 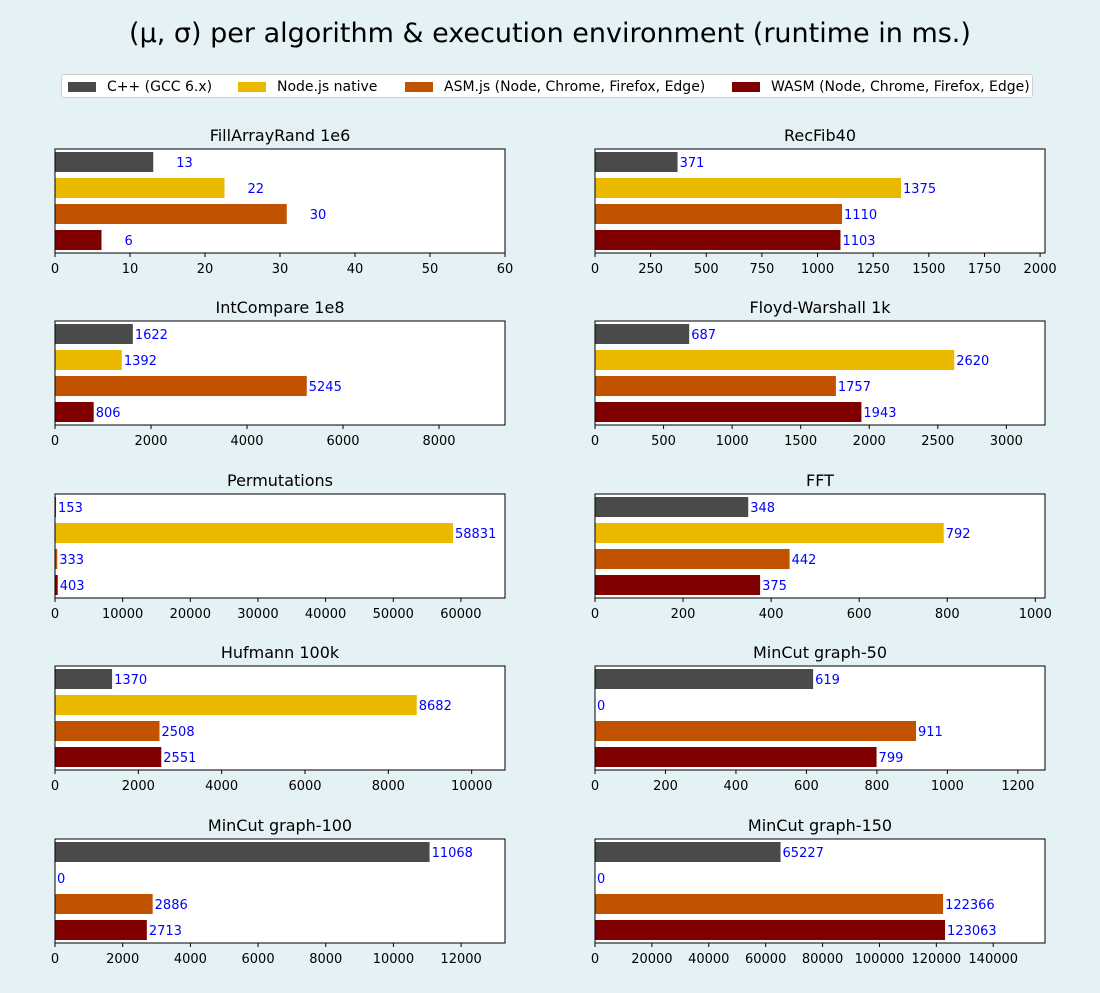 I want to click on bar-value-label: 371, so click(x=692, y=163).